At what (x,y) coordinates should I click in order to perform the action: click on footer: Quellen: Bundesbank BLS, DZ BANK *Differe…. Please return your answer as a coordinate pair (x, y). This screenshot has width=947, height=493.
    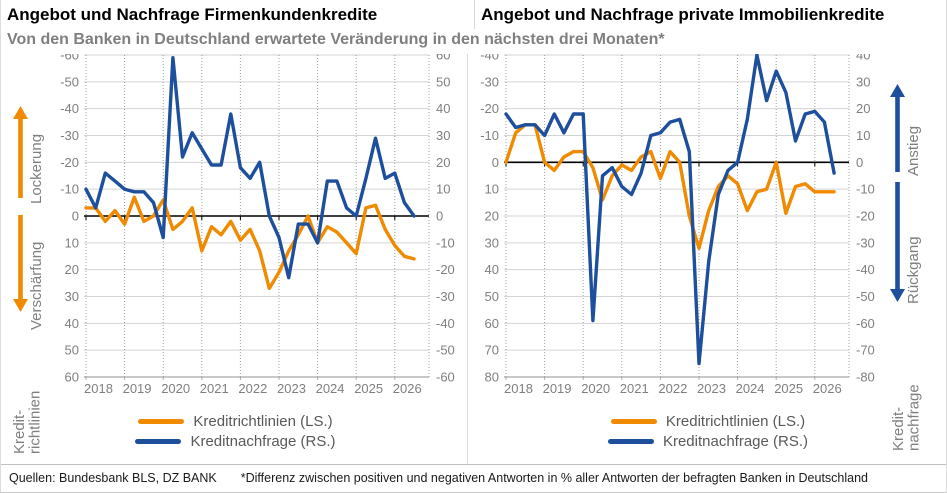
    Looking at the image, I should click on (473, 478).